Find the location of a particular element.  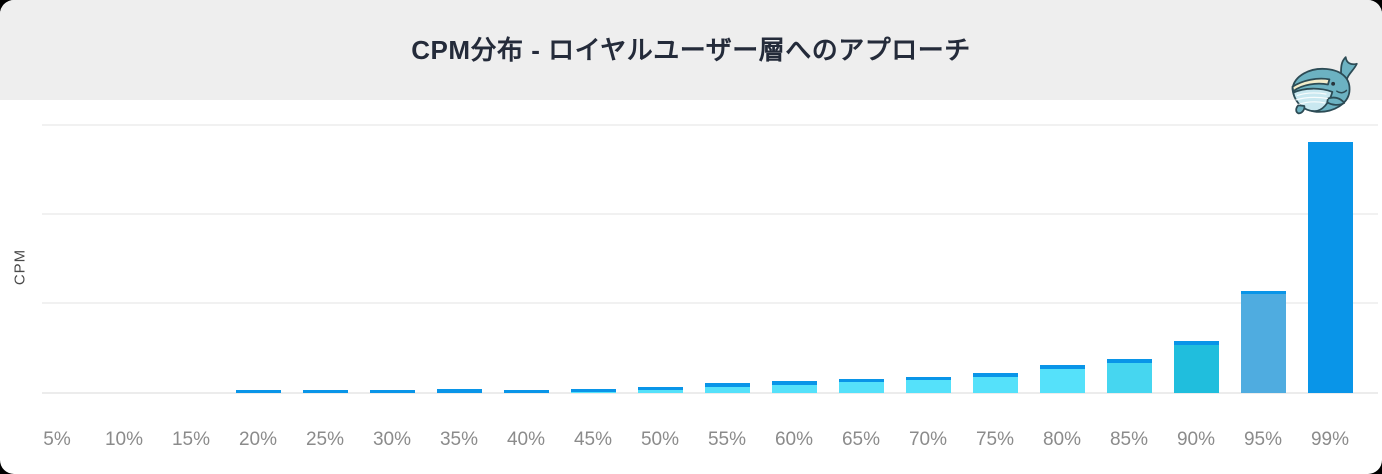

bar-60% is located at coordinates (794, 387).